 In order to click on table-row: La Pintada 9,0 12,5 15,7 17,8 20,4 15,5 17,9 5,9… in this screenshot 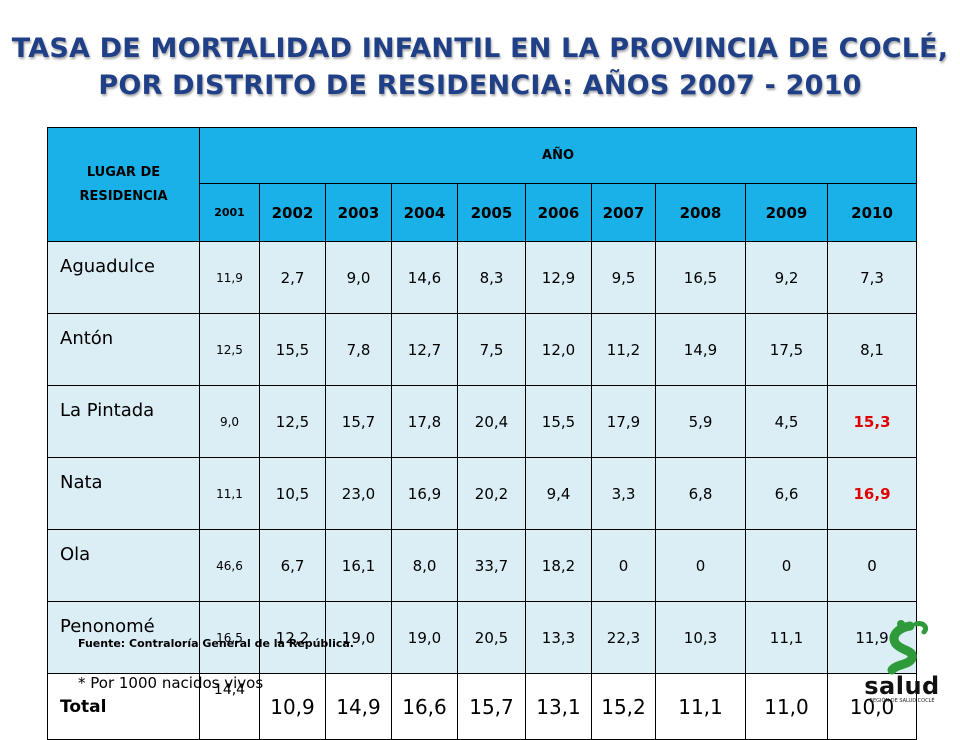, I will do `click(482, 421)`.